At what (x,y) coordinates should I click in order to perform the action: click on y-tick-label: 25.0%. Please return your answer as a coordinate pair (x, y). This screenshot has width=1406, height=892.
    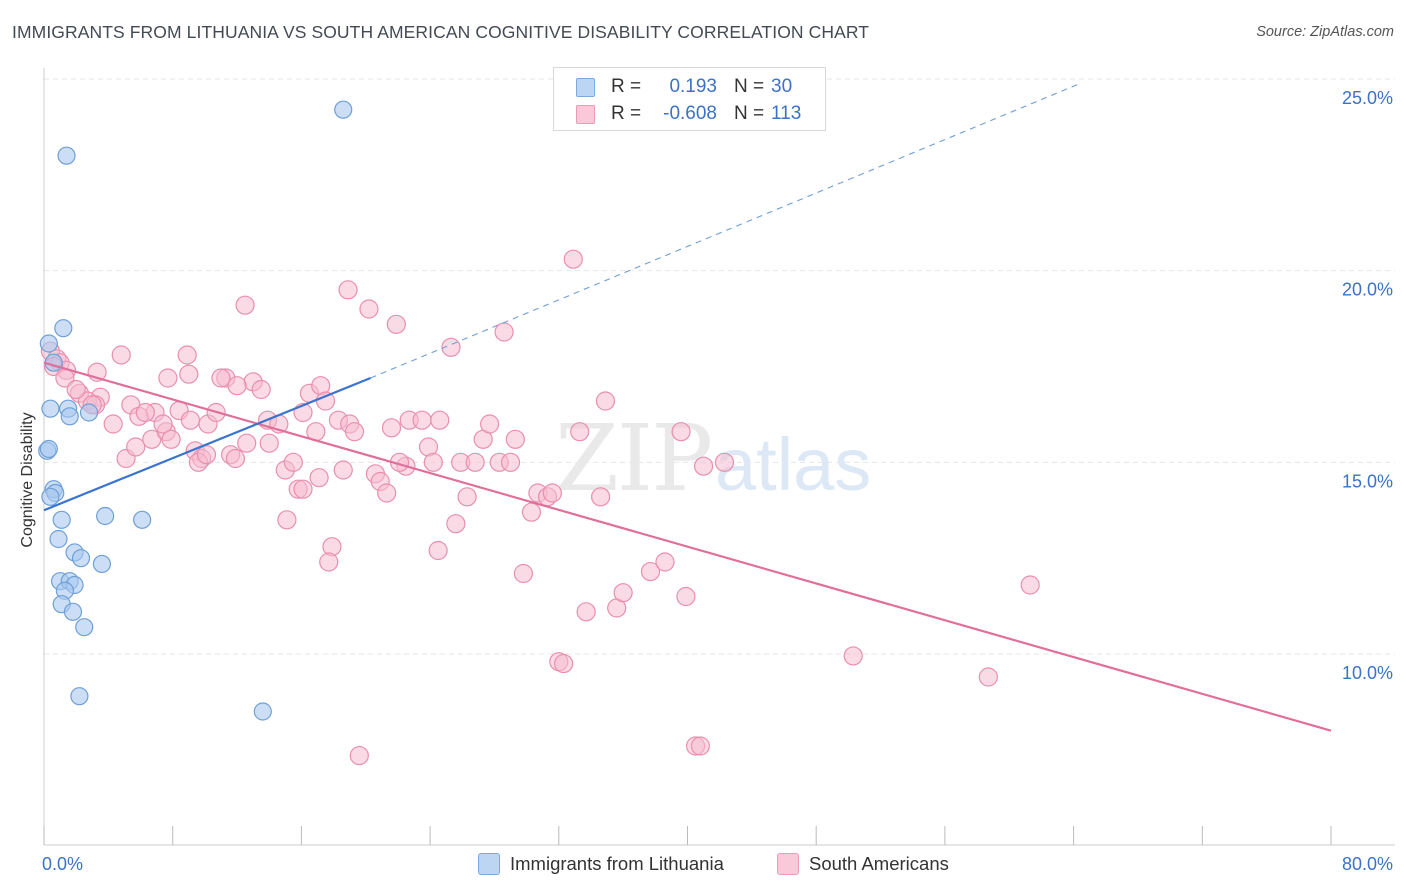
    Looking at the image, I should click on (1367, 98).